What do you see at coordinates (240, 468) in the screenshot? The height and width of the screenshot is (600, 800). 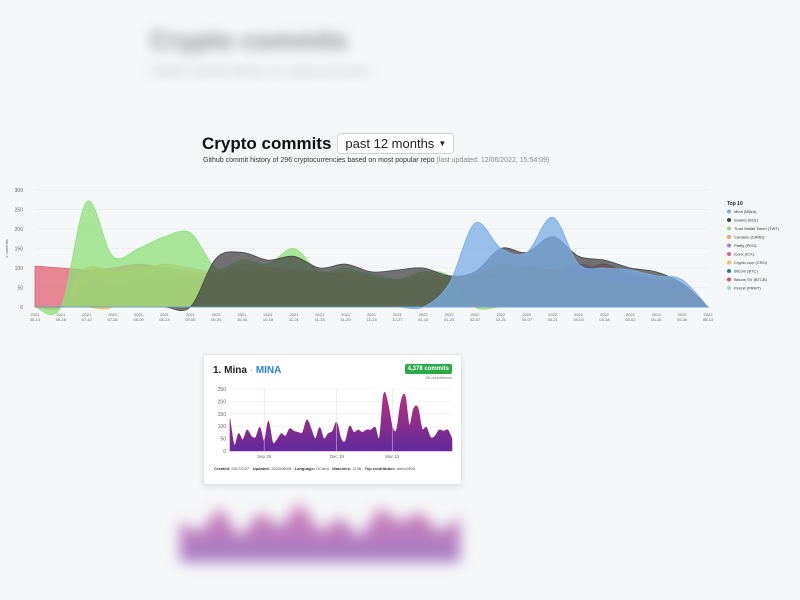 I see `created-value: 2017/2/27` at bounding box center [240, 468].